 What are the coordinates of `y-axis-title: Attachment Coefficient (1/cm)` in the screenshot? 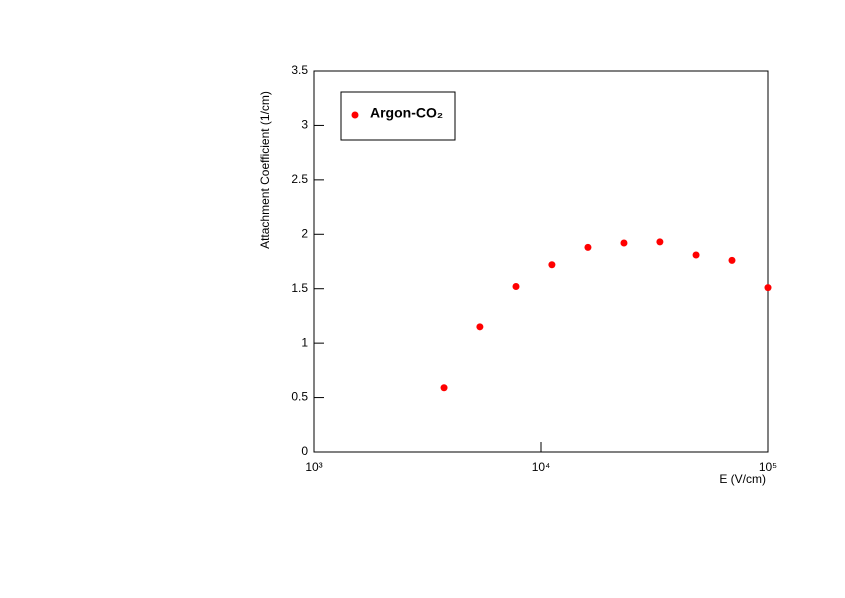 It's located at (265, 170).